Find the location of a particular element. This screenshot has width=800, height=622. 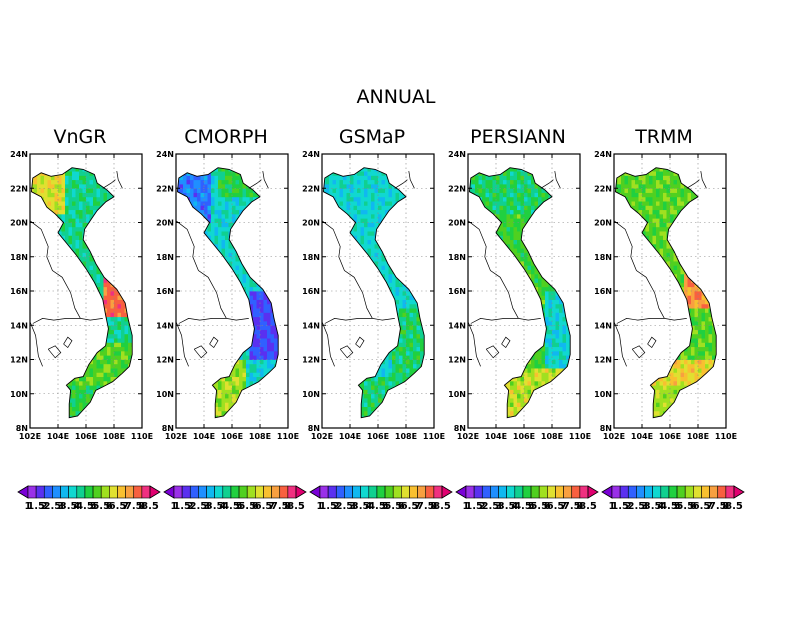

panel-title: PERSIANN is located at coordinates (518, 137).